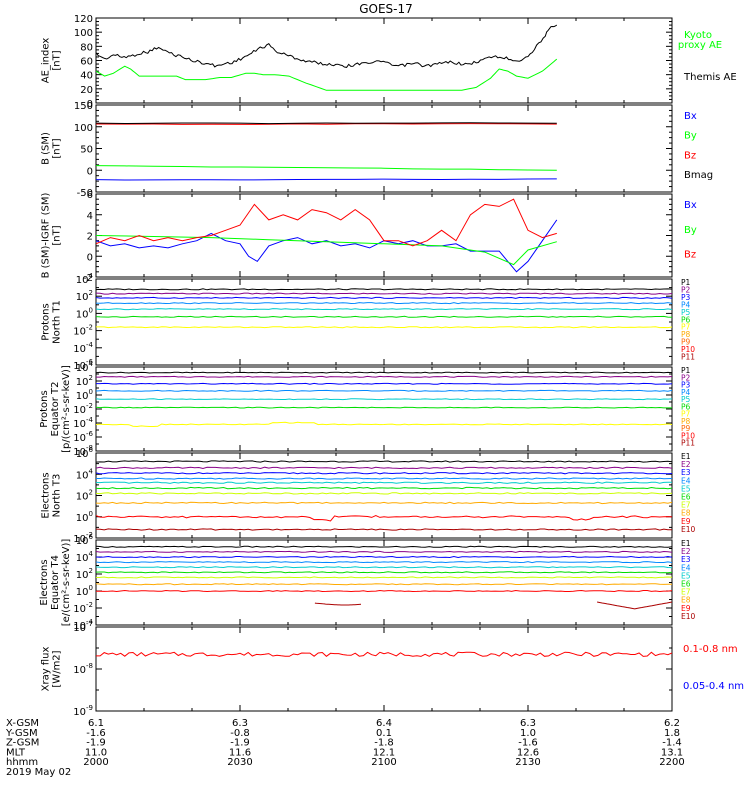 The image size is (750, 800). What do you see at coordinates (386, 9) in the screenshot?
I see `chart-title: GOES-17` at bounding box center [386, 9].